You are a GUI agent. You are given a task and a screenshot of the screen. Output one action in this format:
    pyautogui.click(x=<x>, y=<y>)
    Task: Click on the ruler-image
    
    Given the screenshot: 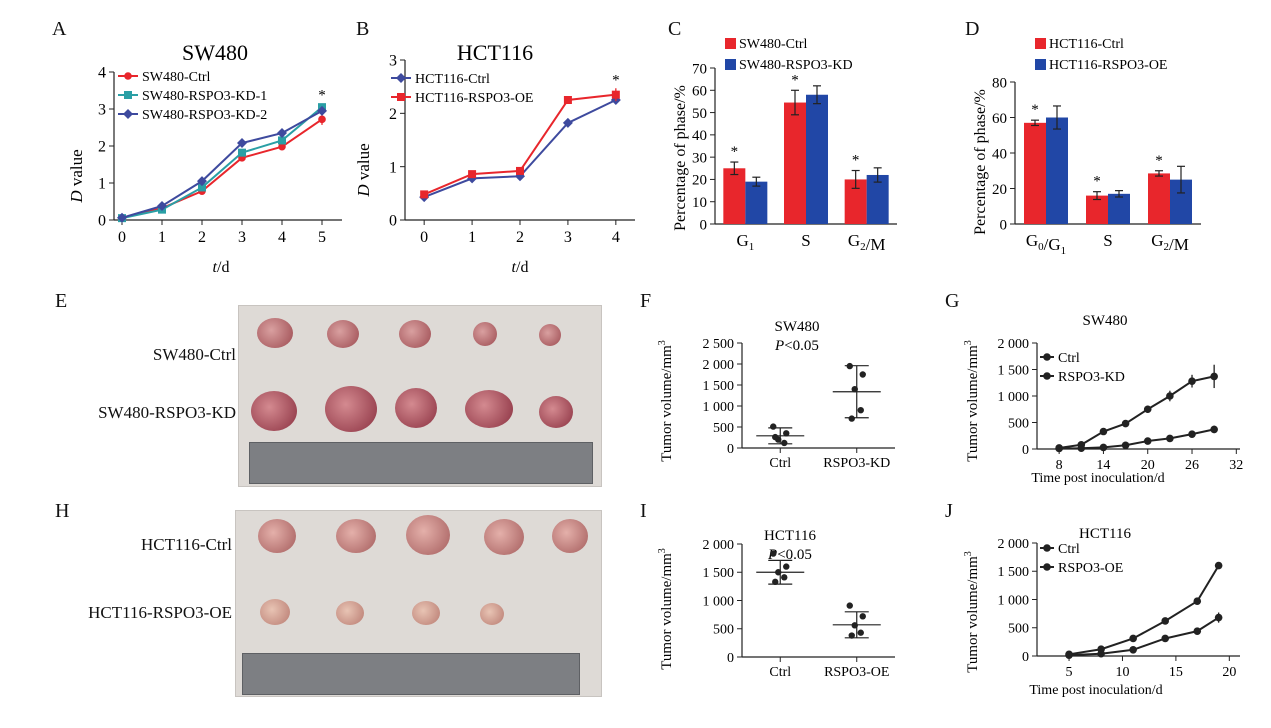 What is the action you would take?
    pyautogui.click(x=411, y=674)
    